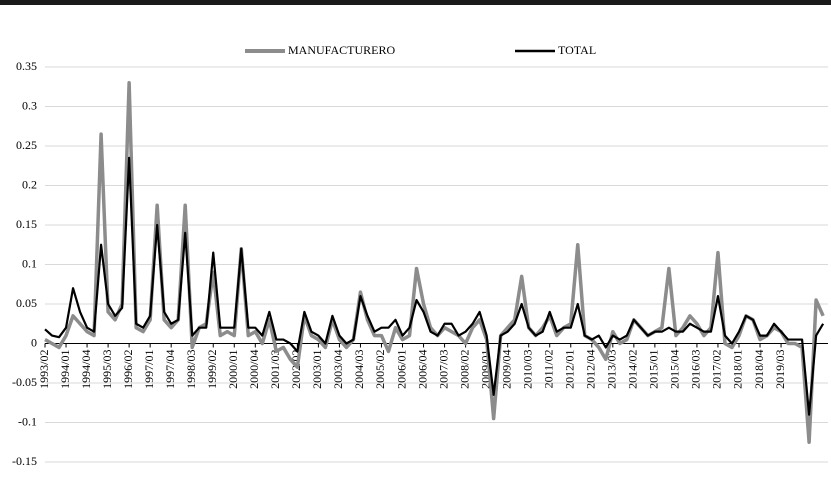  Describe the element at coordinates (296, 369) in the screenshot. I see `x-tick-label: 2002/02` at that location.